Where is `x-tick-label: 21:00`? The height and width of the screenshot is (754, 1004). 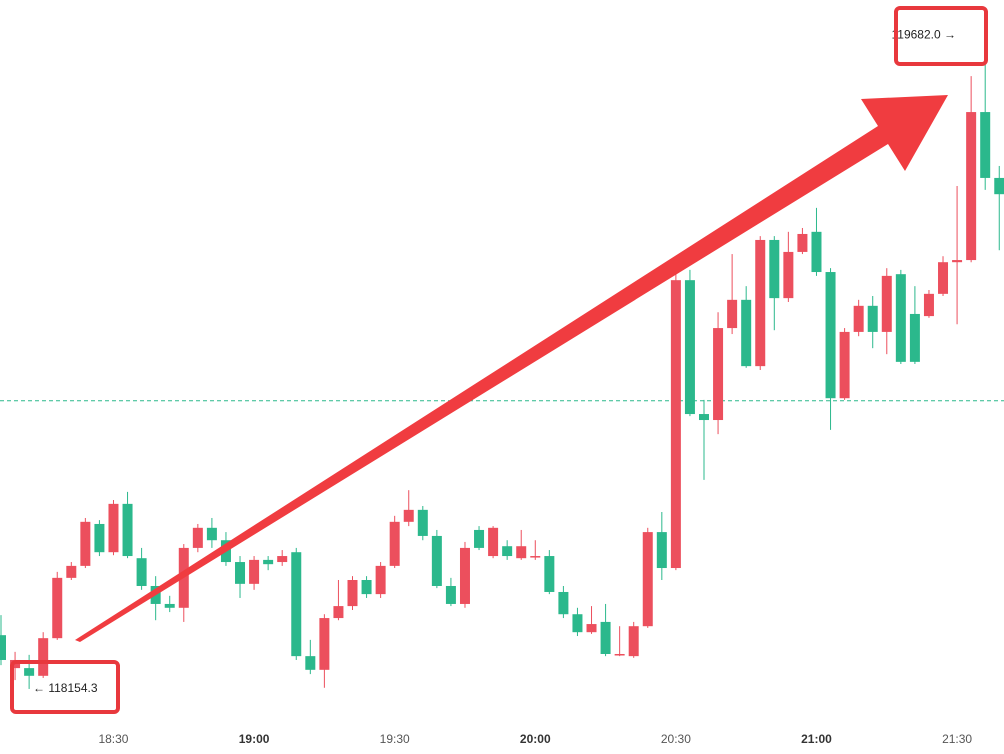
x-tick-label: 21:00 is located at coordinates (816, 739).